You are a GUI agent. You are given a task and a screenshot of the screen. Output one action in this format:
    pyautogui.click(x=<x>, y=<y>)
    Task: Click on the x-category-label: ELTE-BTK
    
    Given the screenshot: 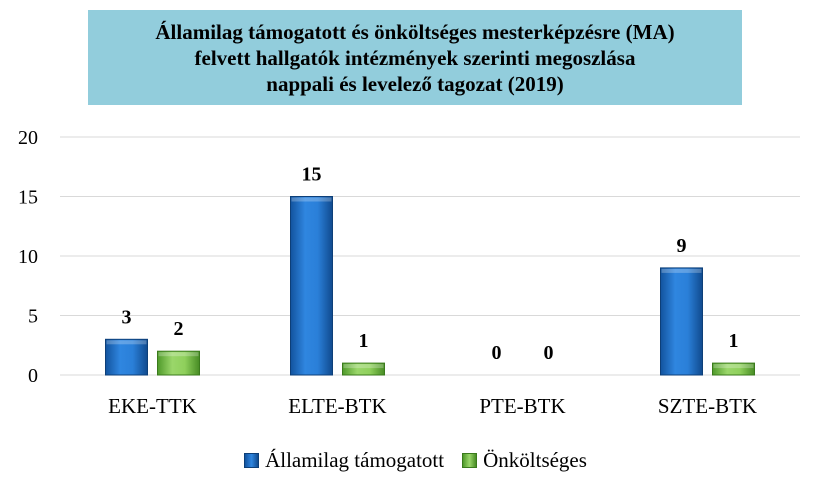 What is the action you would take?
    pyautogui.click(x=337, y=406)
    